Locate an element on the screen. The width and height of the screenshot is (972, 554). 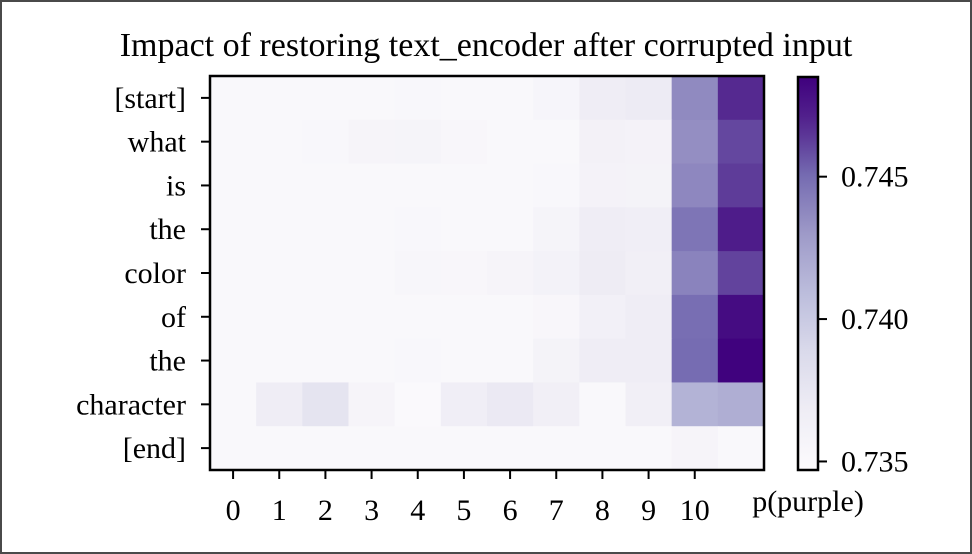
y-axis: [start] what is the color of the character [end] is located at coordinates (143, 273).